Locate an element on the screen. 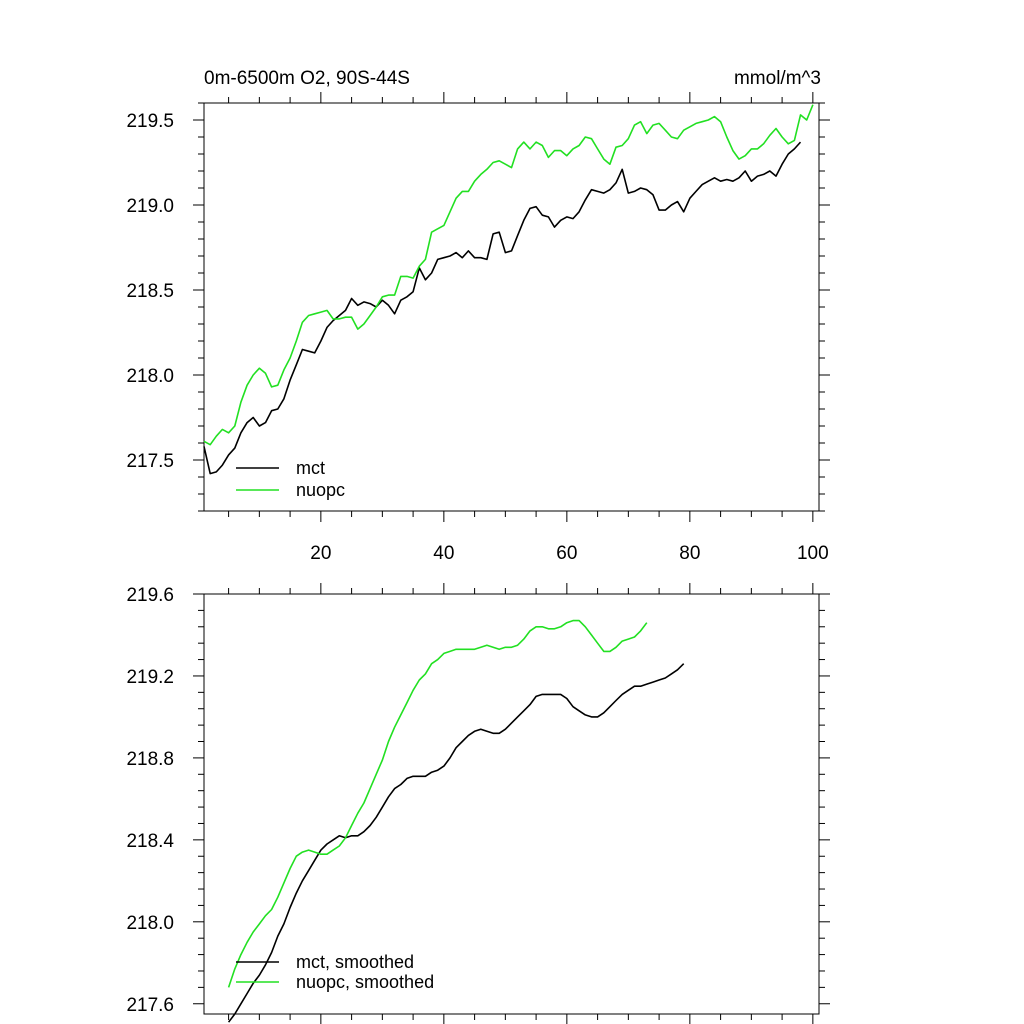 This screenshot has width=1024, height=1024. y-tick-label: 219.2 is located at coordinates (150, 677).